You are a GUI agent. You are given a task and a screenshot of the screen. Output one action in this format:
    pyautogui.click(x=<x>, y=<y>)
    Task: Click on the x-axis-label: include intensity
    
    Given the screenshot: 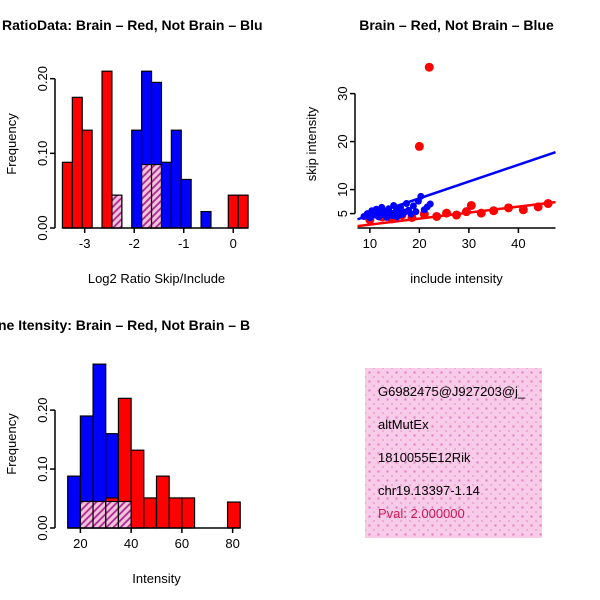 What is the action you would take?
    pyautogui.click(x=456, y=278)
    